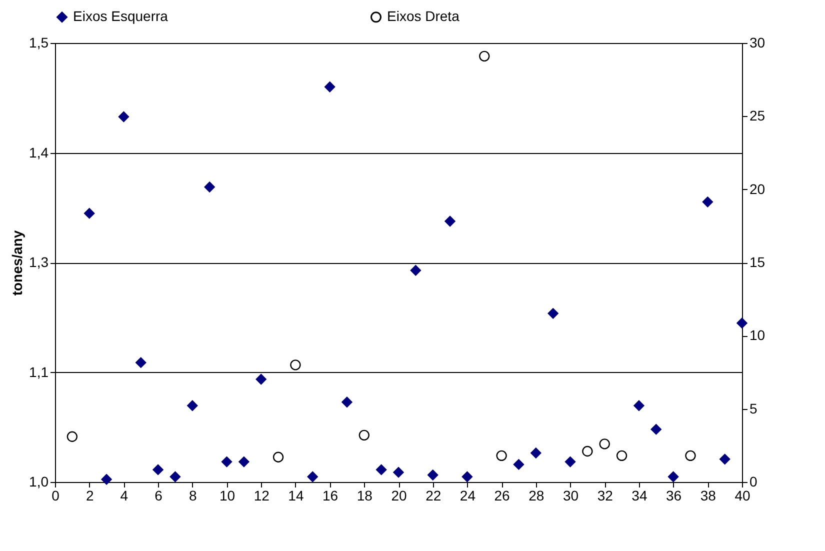 The height and width of the screenshot is (551, 825). I want to click on x-tick-label: 8, so click(193, 496).